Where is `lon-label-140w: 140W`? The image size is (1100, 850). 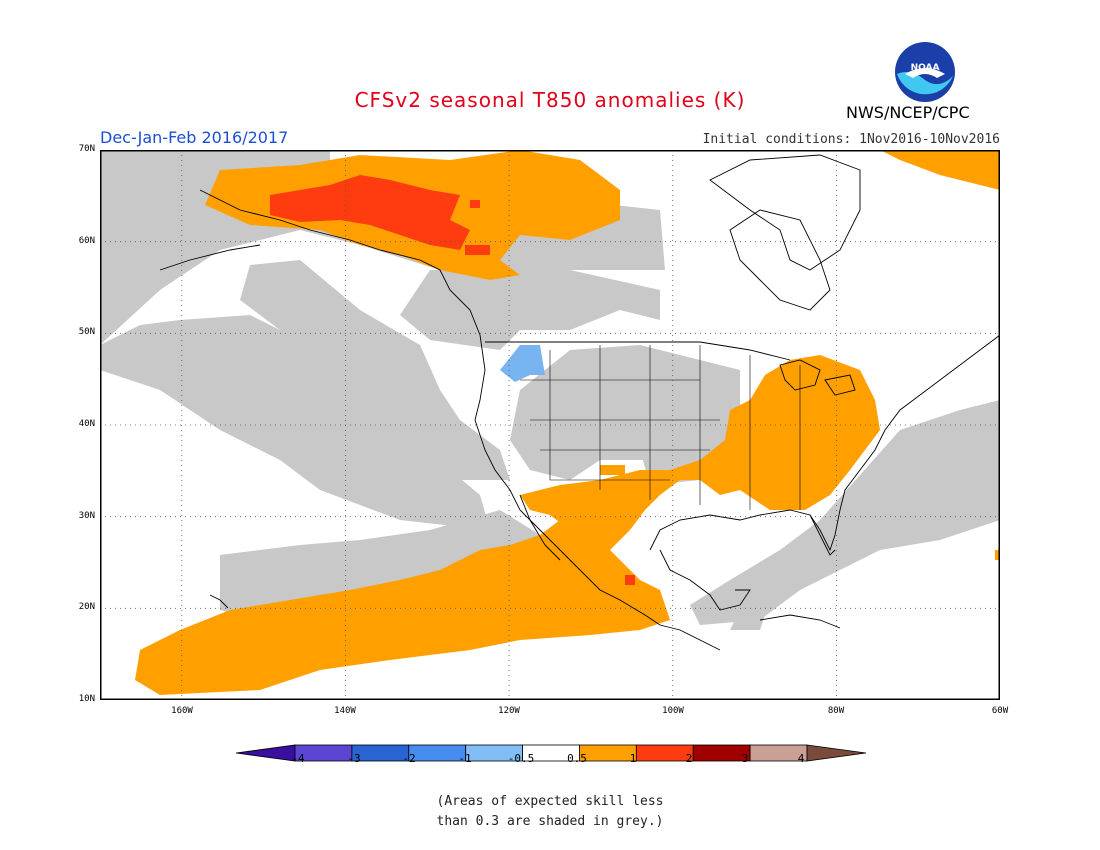 lon-label-140w: 140W is located at coordinates (345, 711).